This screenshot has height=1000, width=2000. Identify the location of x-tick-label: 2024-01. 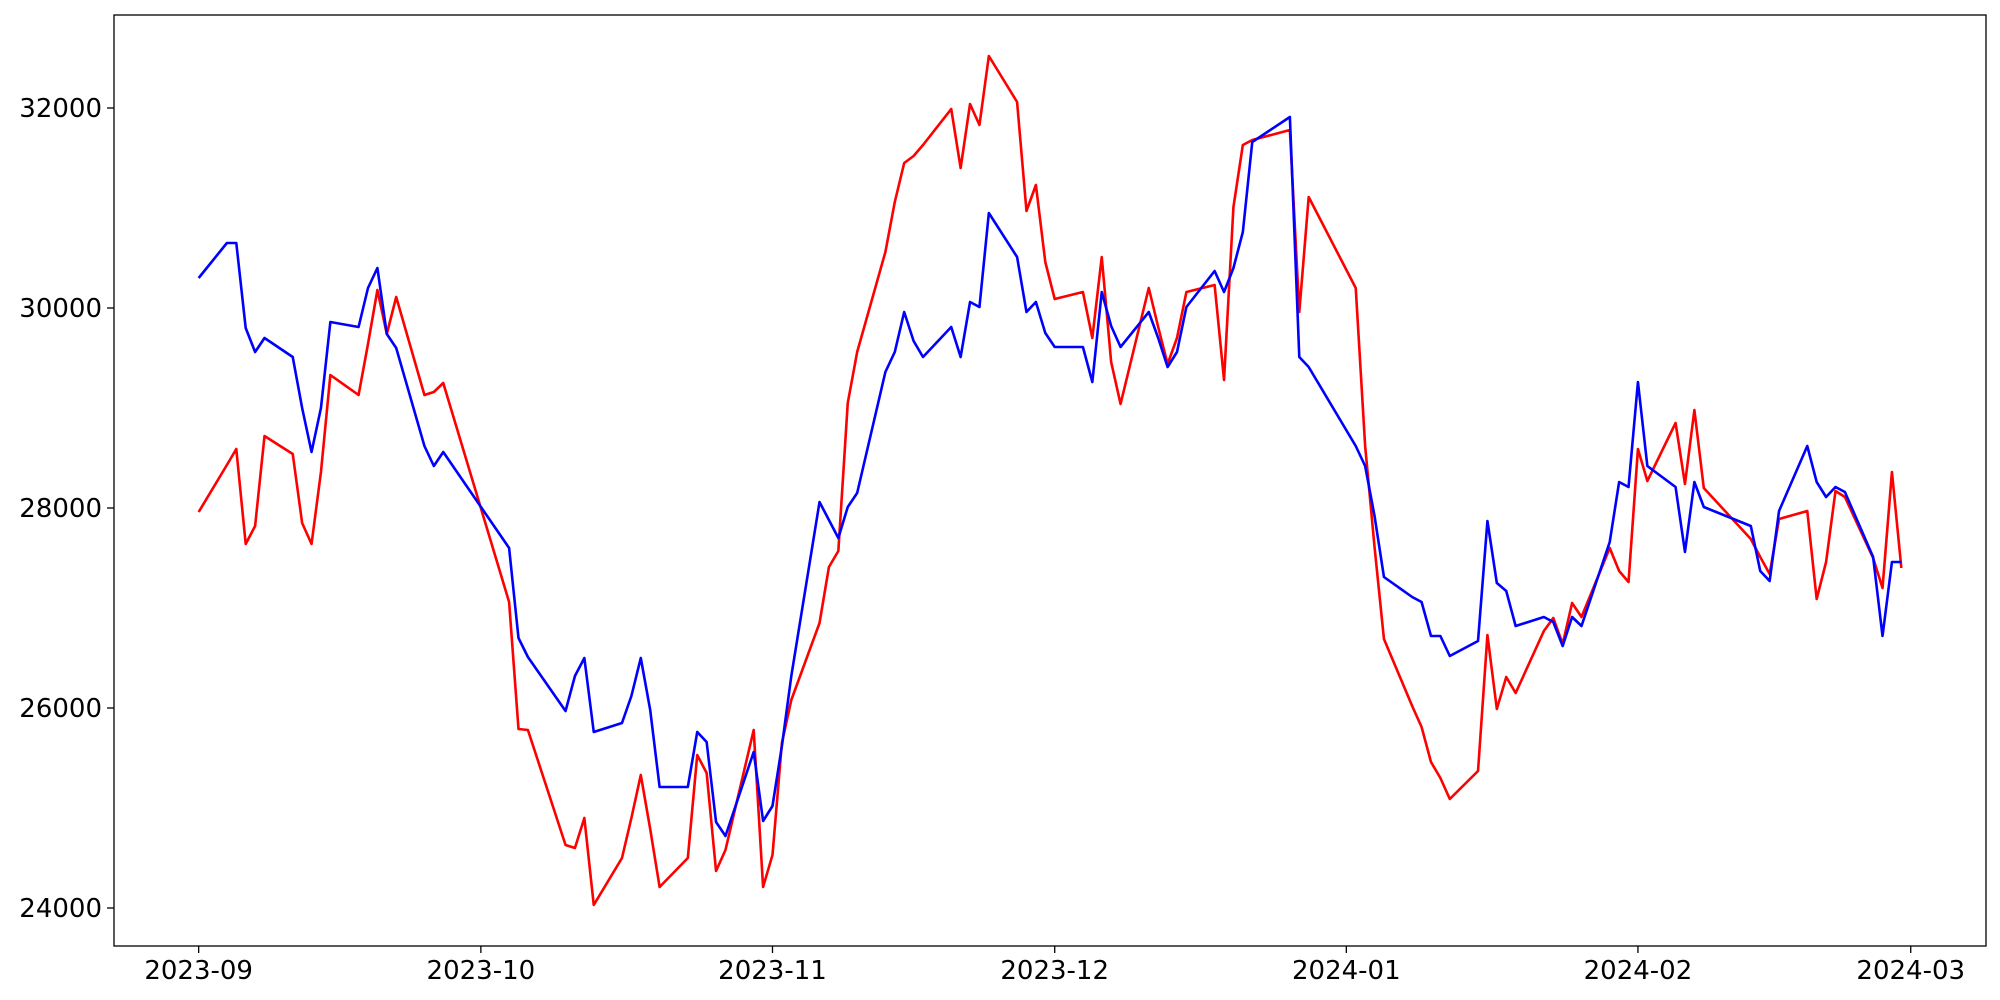
(1346, 971).